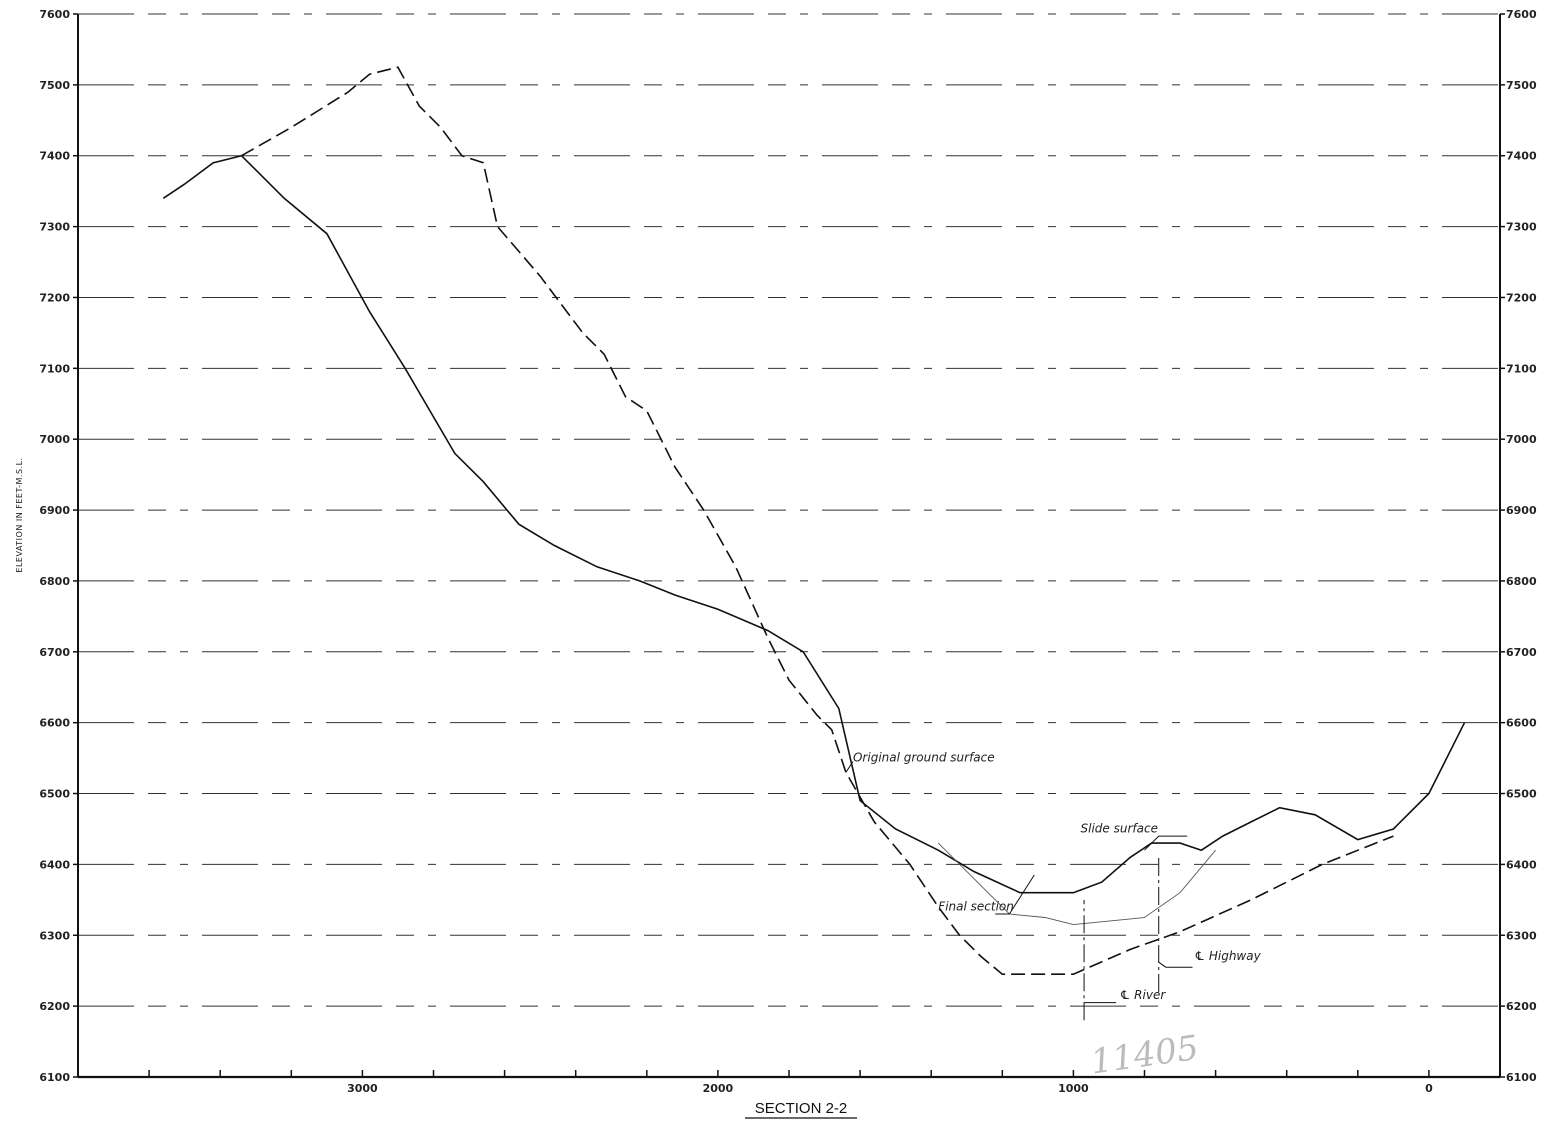 This screenshot has height=1125, width=1560. I want to click on x-tick-label: 1000, so click(1073, 1088).